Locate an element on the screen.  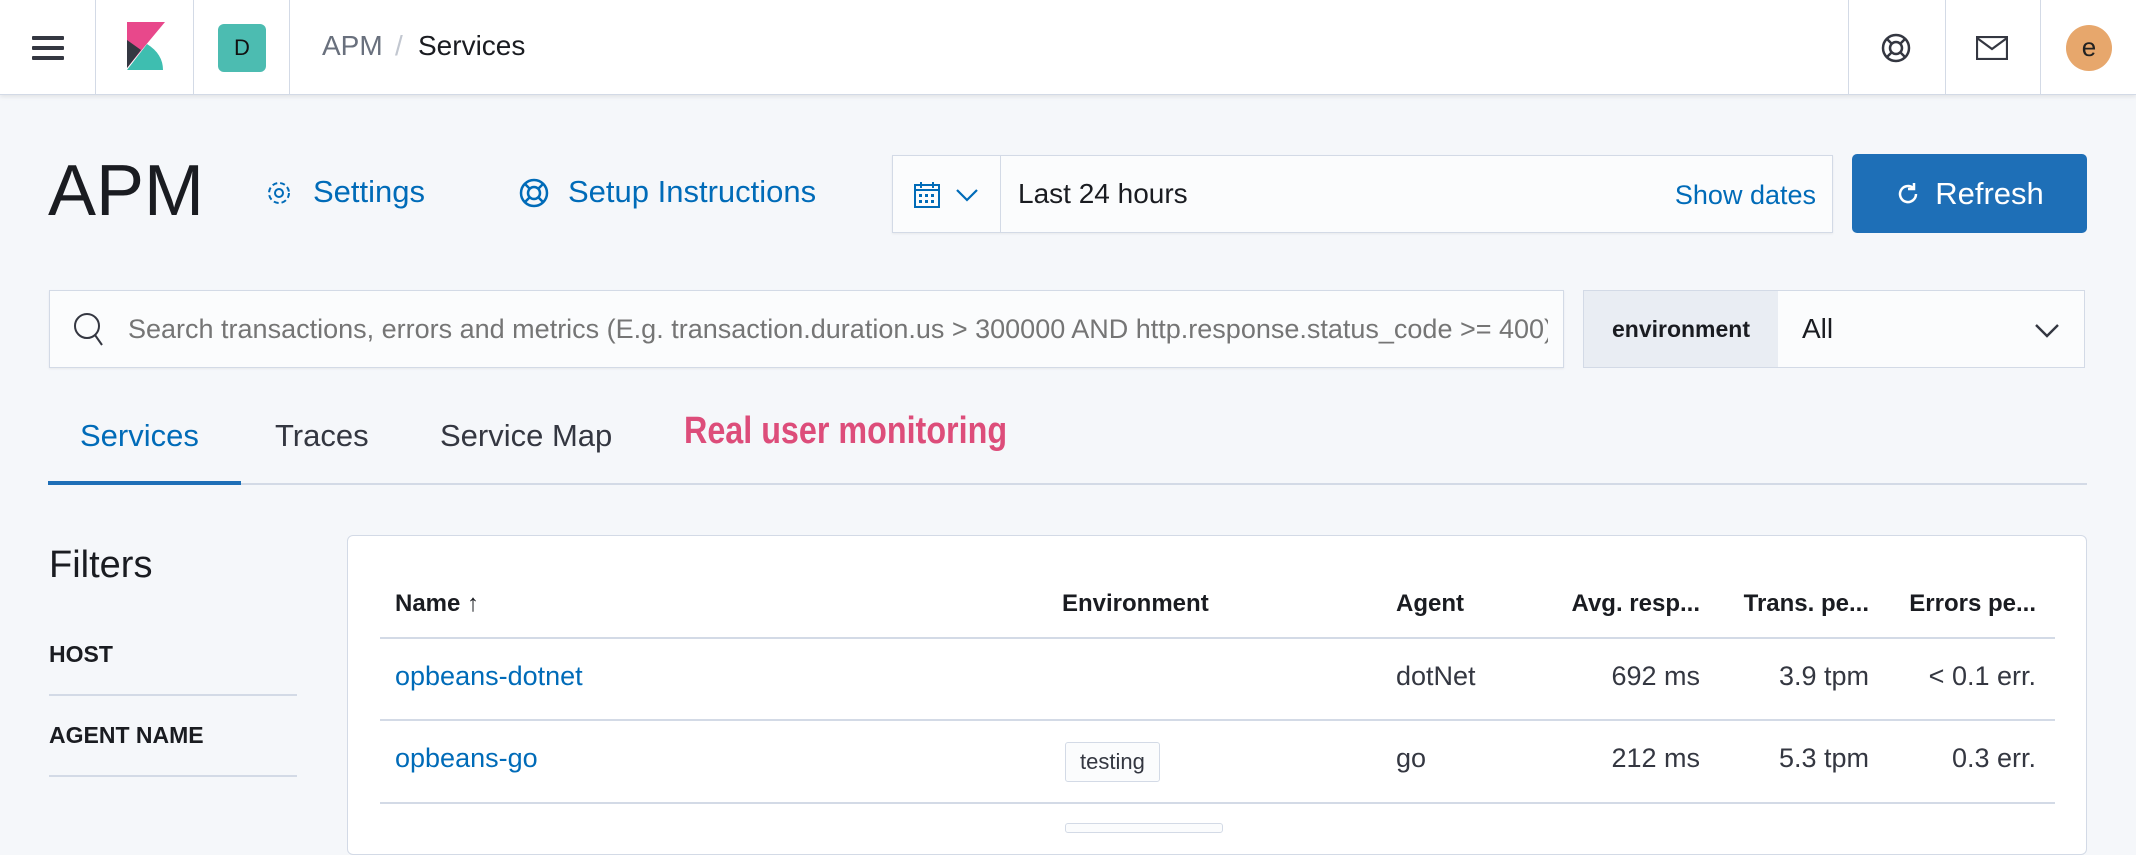
sort-ascending-icon: ↑ is located at coordinates (473, 603).